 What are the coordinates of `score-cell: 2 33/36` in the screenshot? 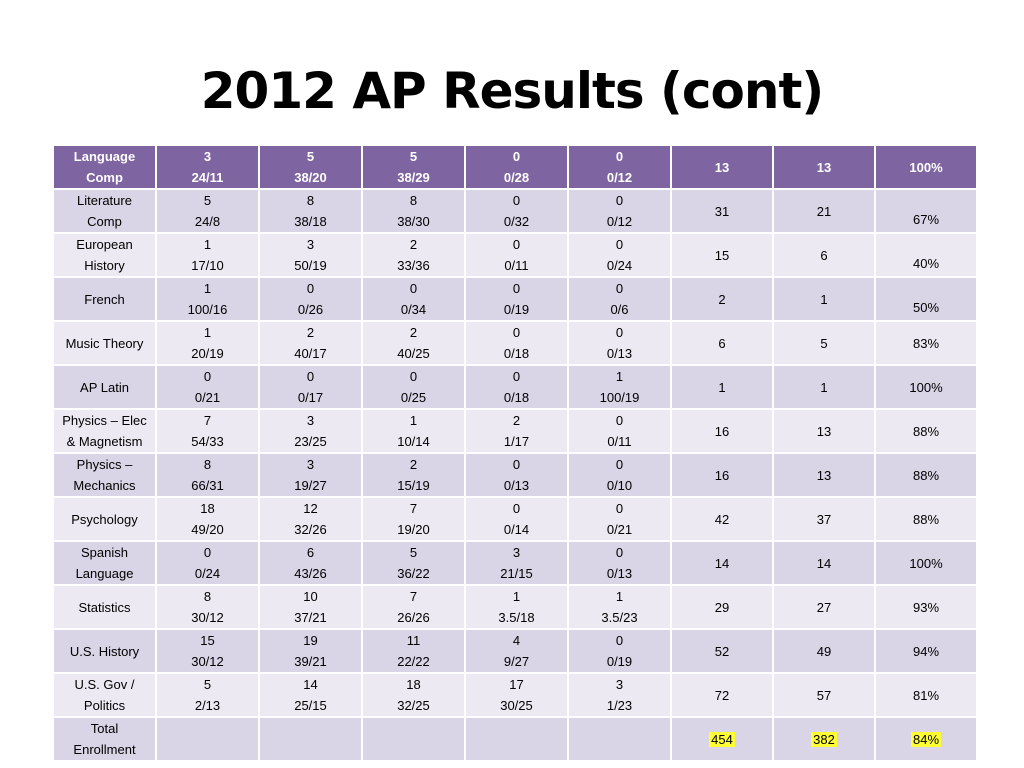 It's located at (413, 255).